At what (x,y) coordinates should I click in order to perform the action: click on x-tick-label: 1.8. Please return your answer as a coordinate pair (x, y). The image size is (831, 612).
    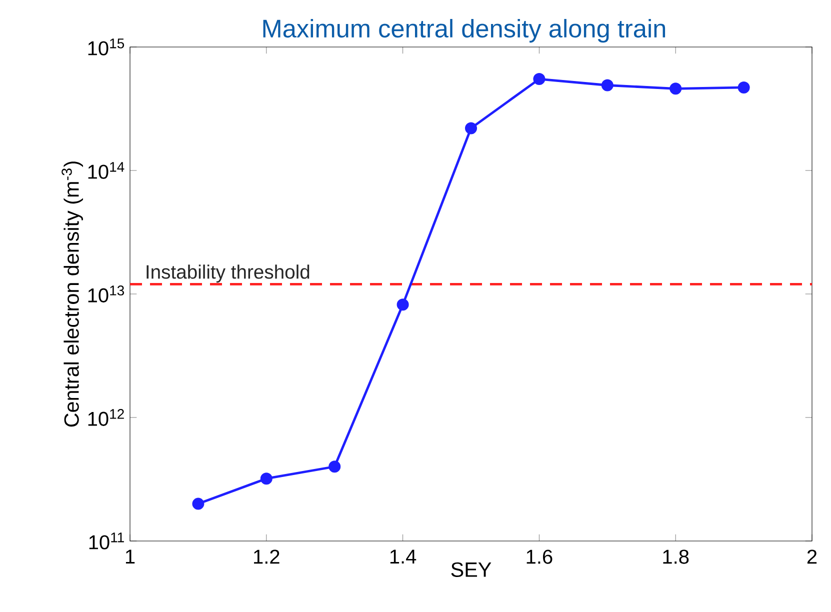
    Looking at the image, I should click on (676, 557).